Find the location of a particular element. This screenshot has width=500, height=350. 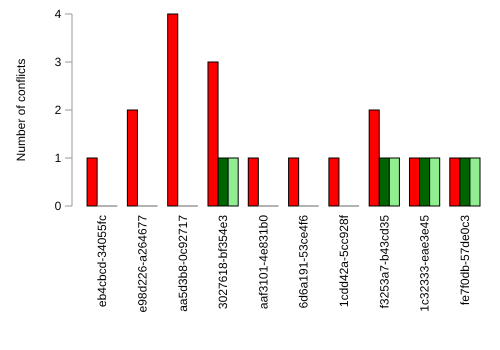

x-tick-label: 1c32333-eae3e45 is located at coordinates (425, 263).